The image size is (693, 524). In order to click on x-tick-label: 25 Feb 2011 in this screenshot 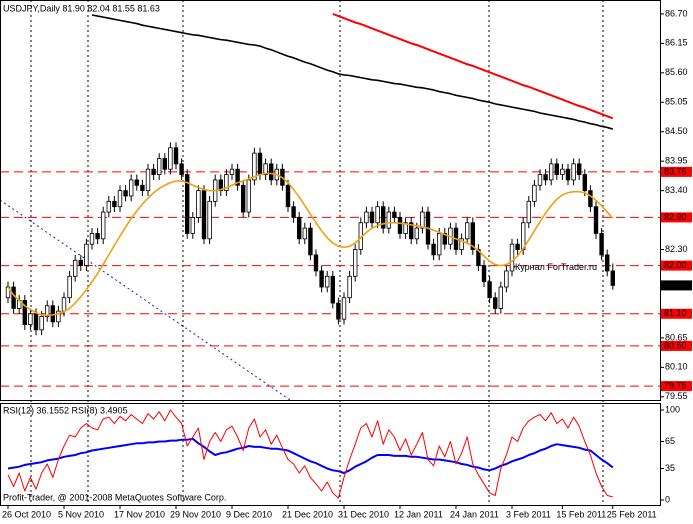, I will do `click(632, 514)`.